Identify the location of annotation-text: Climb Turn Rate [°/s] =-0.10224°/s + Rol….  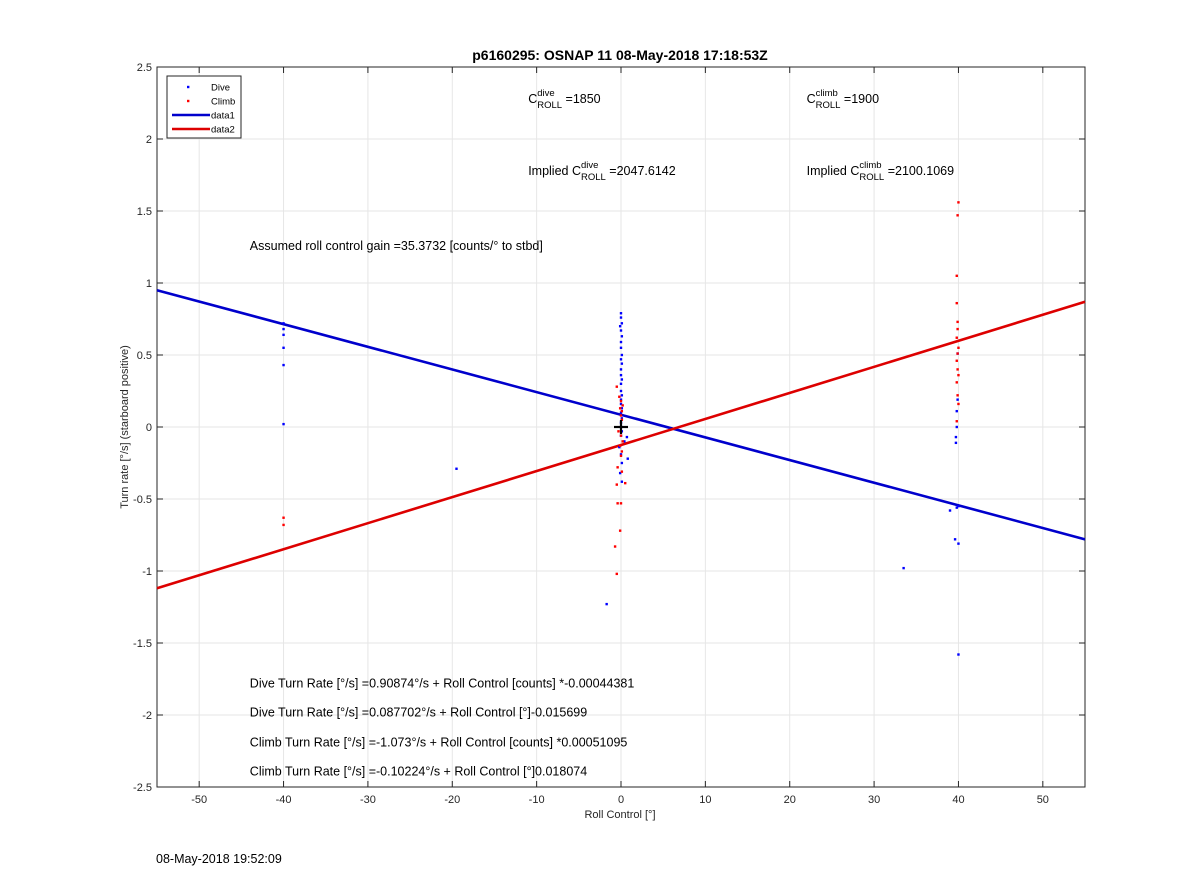
(418, 771).